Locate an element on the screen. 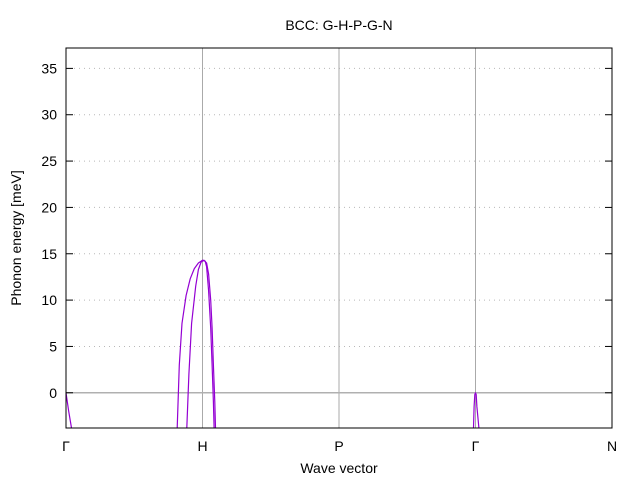 The image size is (640, 480). y-tick-label: 25 is located at coordinates (49, 161).